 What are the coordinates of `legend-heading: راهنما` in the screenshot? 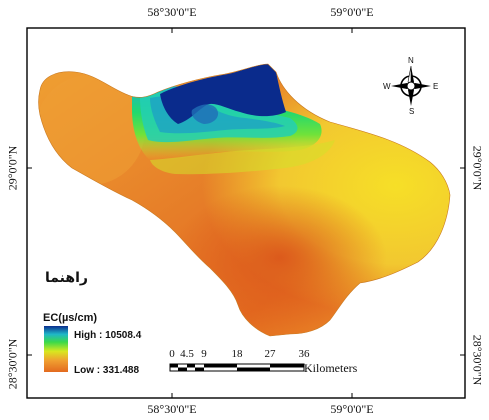 It's located at (66, 278).